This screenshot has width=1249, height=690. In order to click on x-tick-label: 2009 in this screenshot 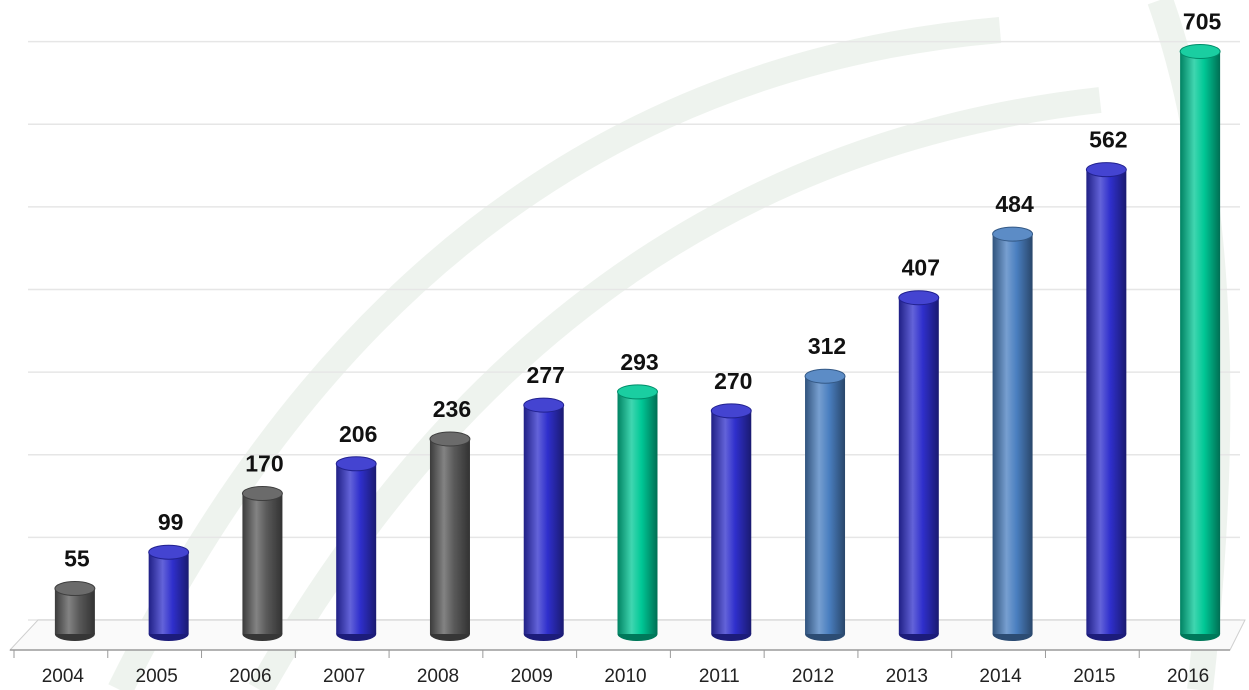, I will do `click(532, 676)`.